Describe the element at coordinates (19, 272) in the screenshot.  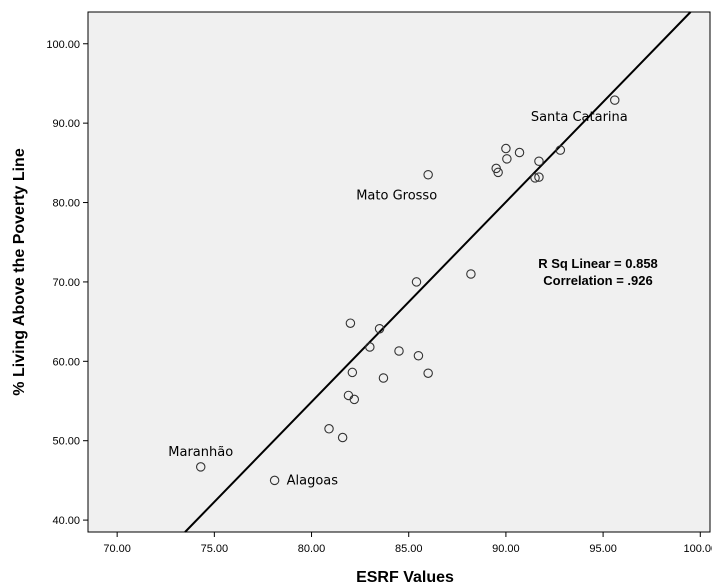
I see `y-axis-title: % Living Above the Poverty Line` at that location.